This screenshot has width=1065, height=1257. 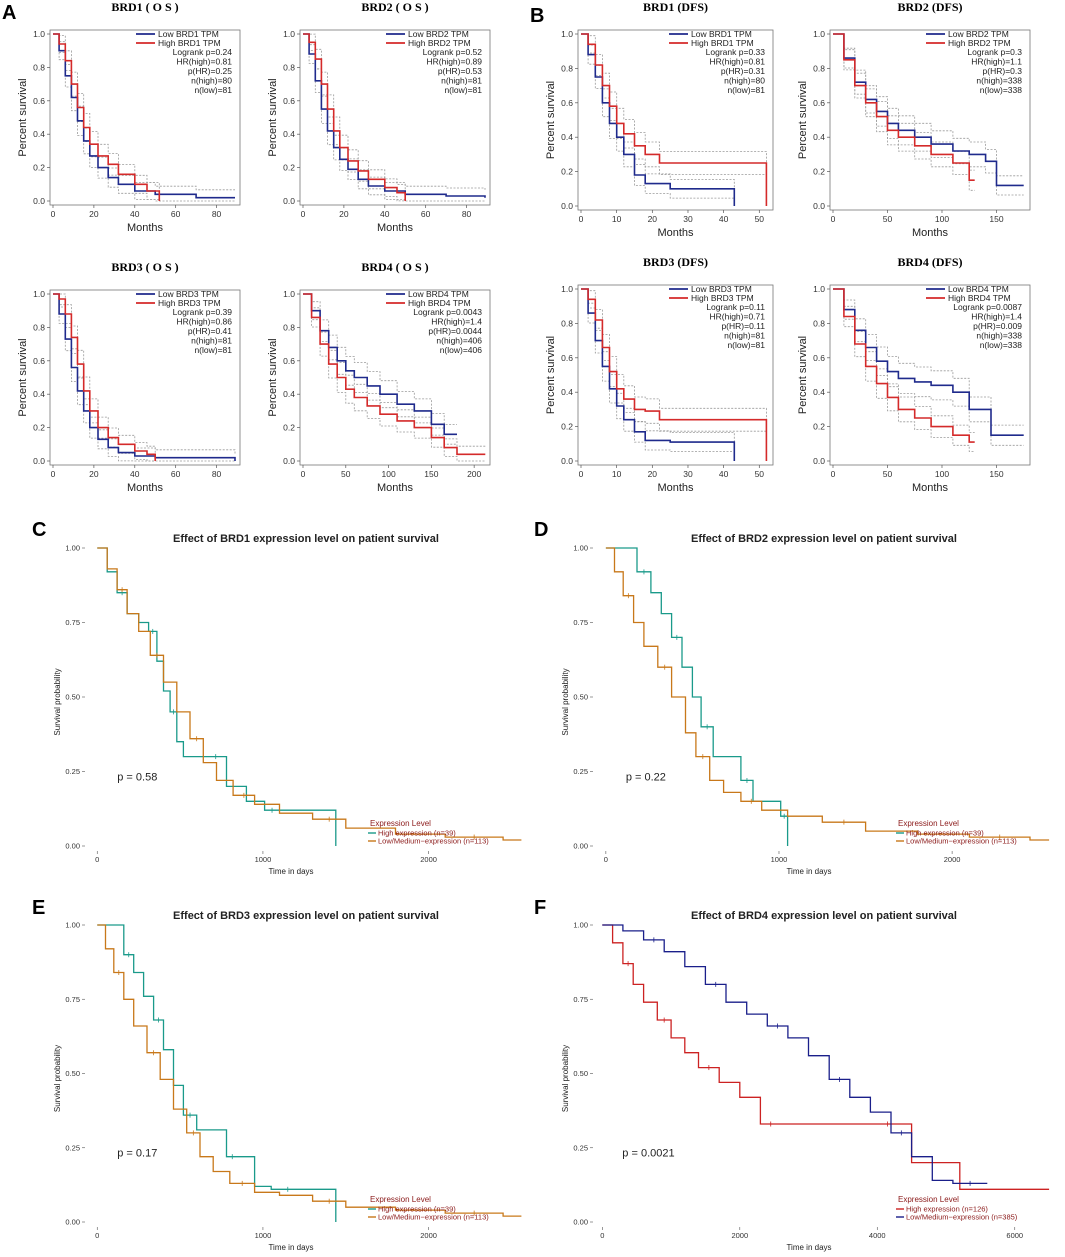 What do you see at coordinates (743, 326) in the screenshot?
I see `stat-line: p(HR)=0.11` at bounding box center [743, 326].